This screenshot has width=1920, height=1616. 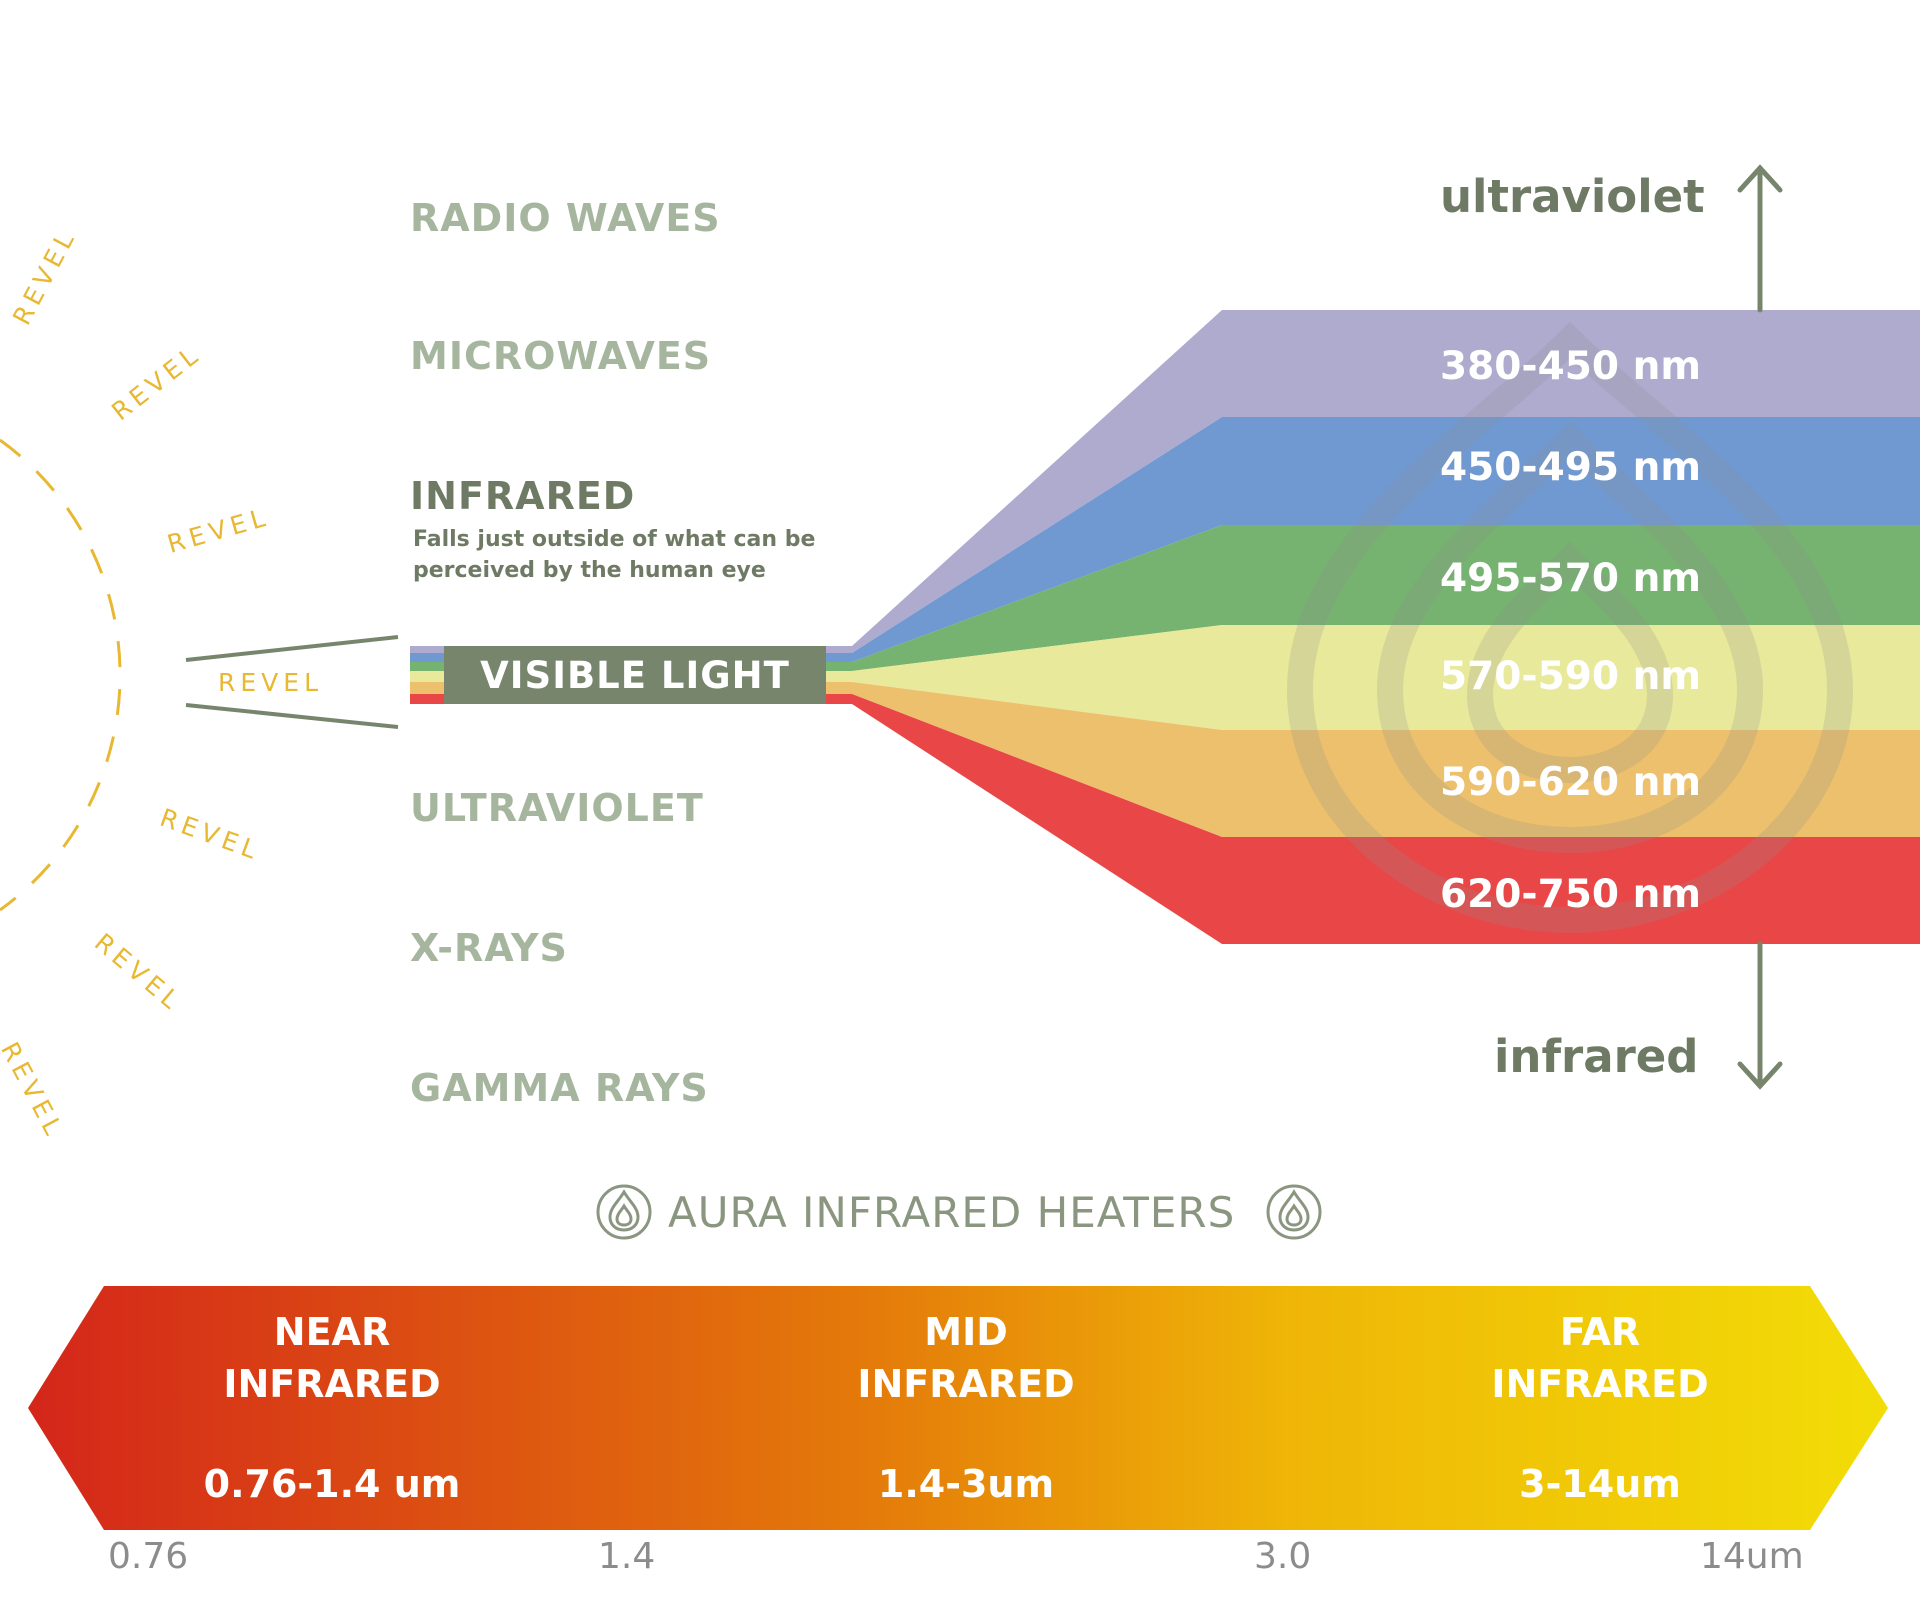 I want to click on direction-ultraviolet: ultraviolet, so click(x=1572, y=196).